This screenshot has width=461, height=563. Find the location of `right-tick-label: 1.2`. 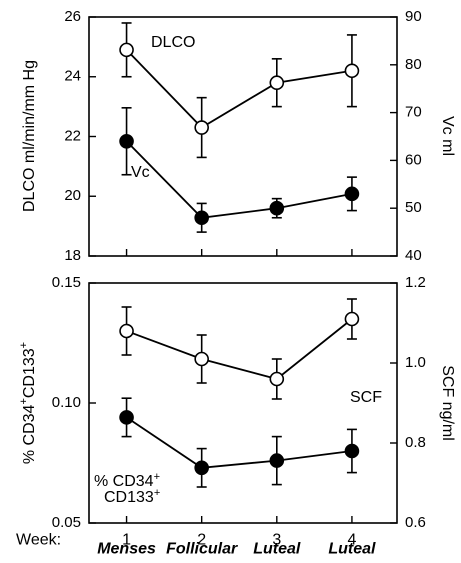

right-tick-label: 1.2 is located at coordinates (415, 282).